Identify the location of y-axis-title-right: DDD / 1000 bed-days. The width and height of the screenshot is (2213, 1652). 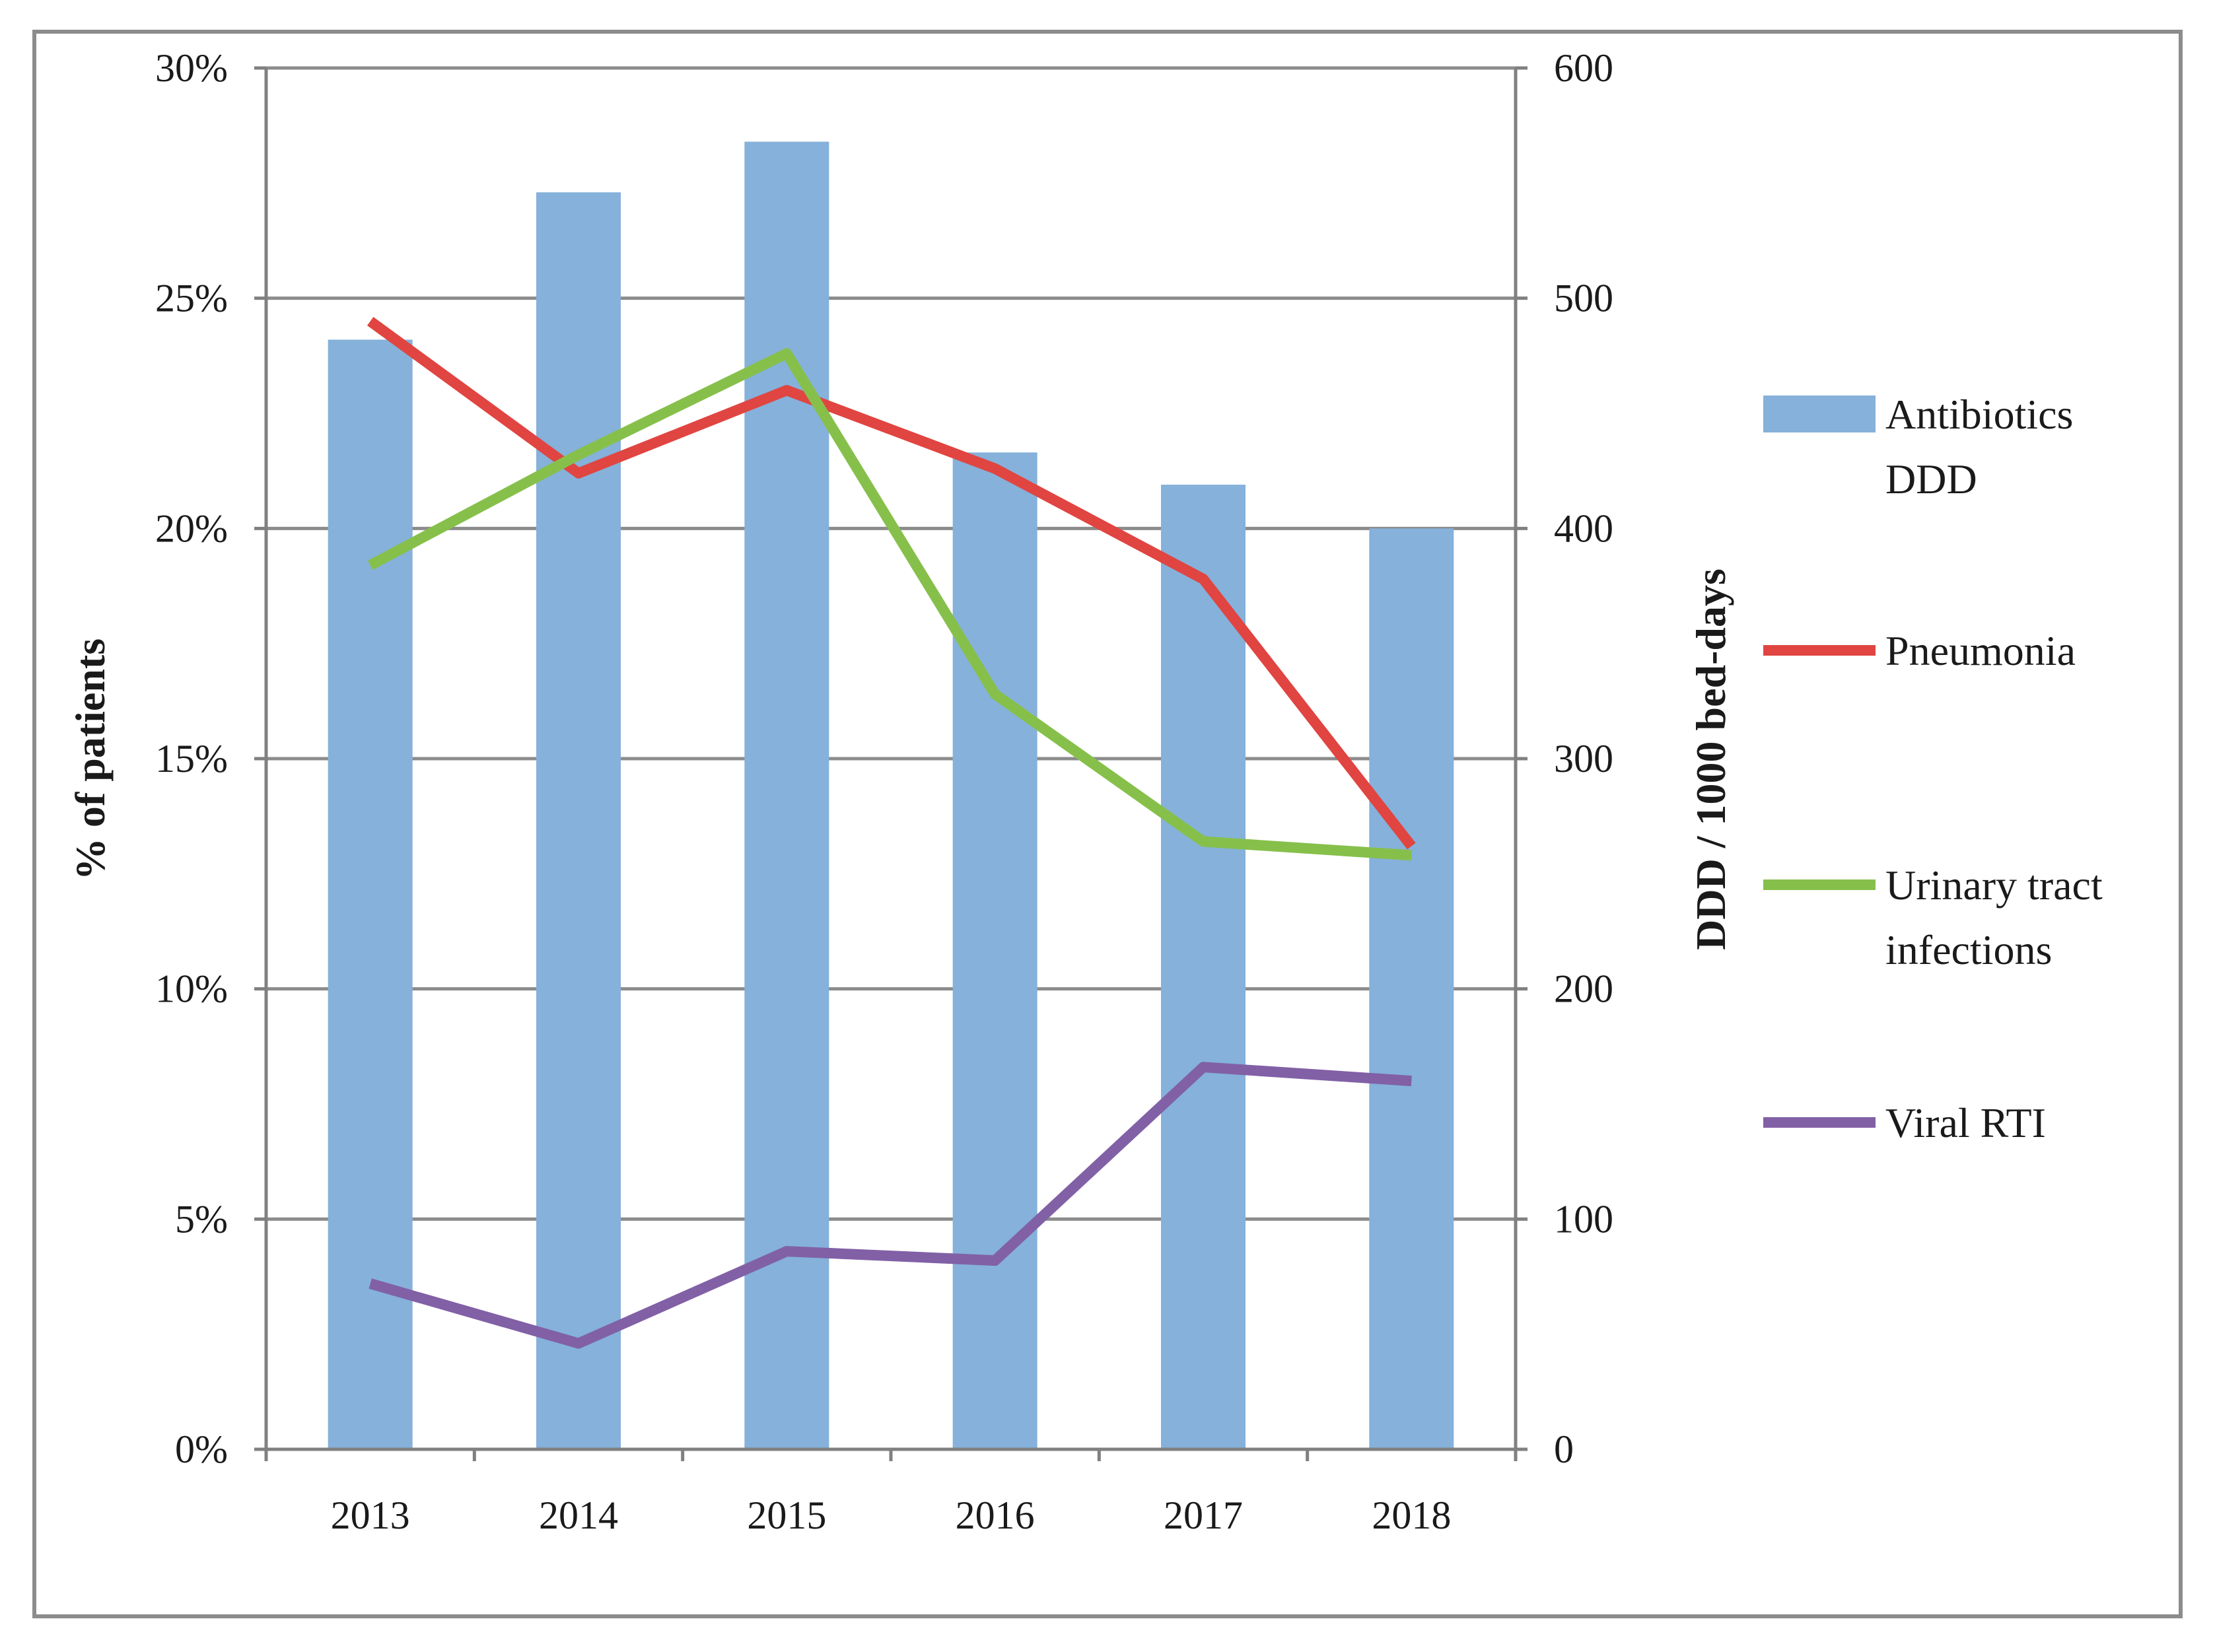
(1710, 759).